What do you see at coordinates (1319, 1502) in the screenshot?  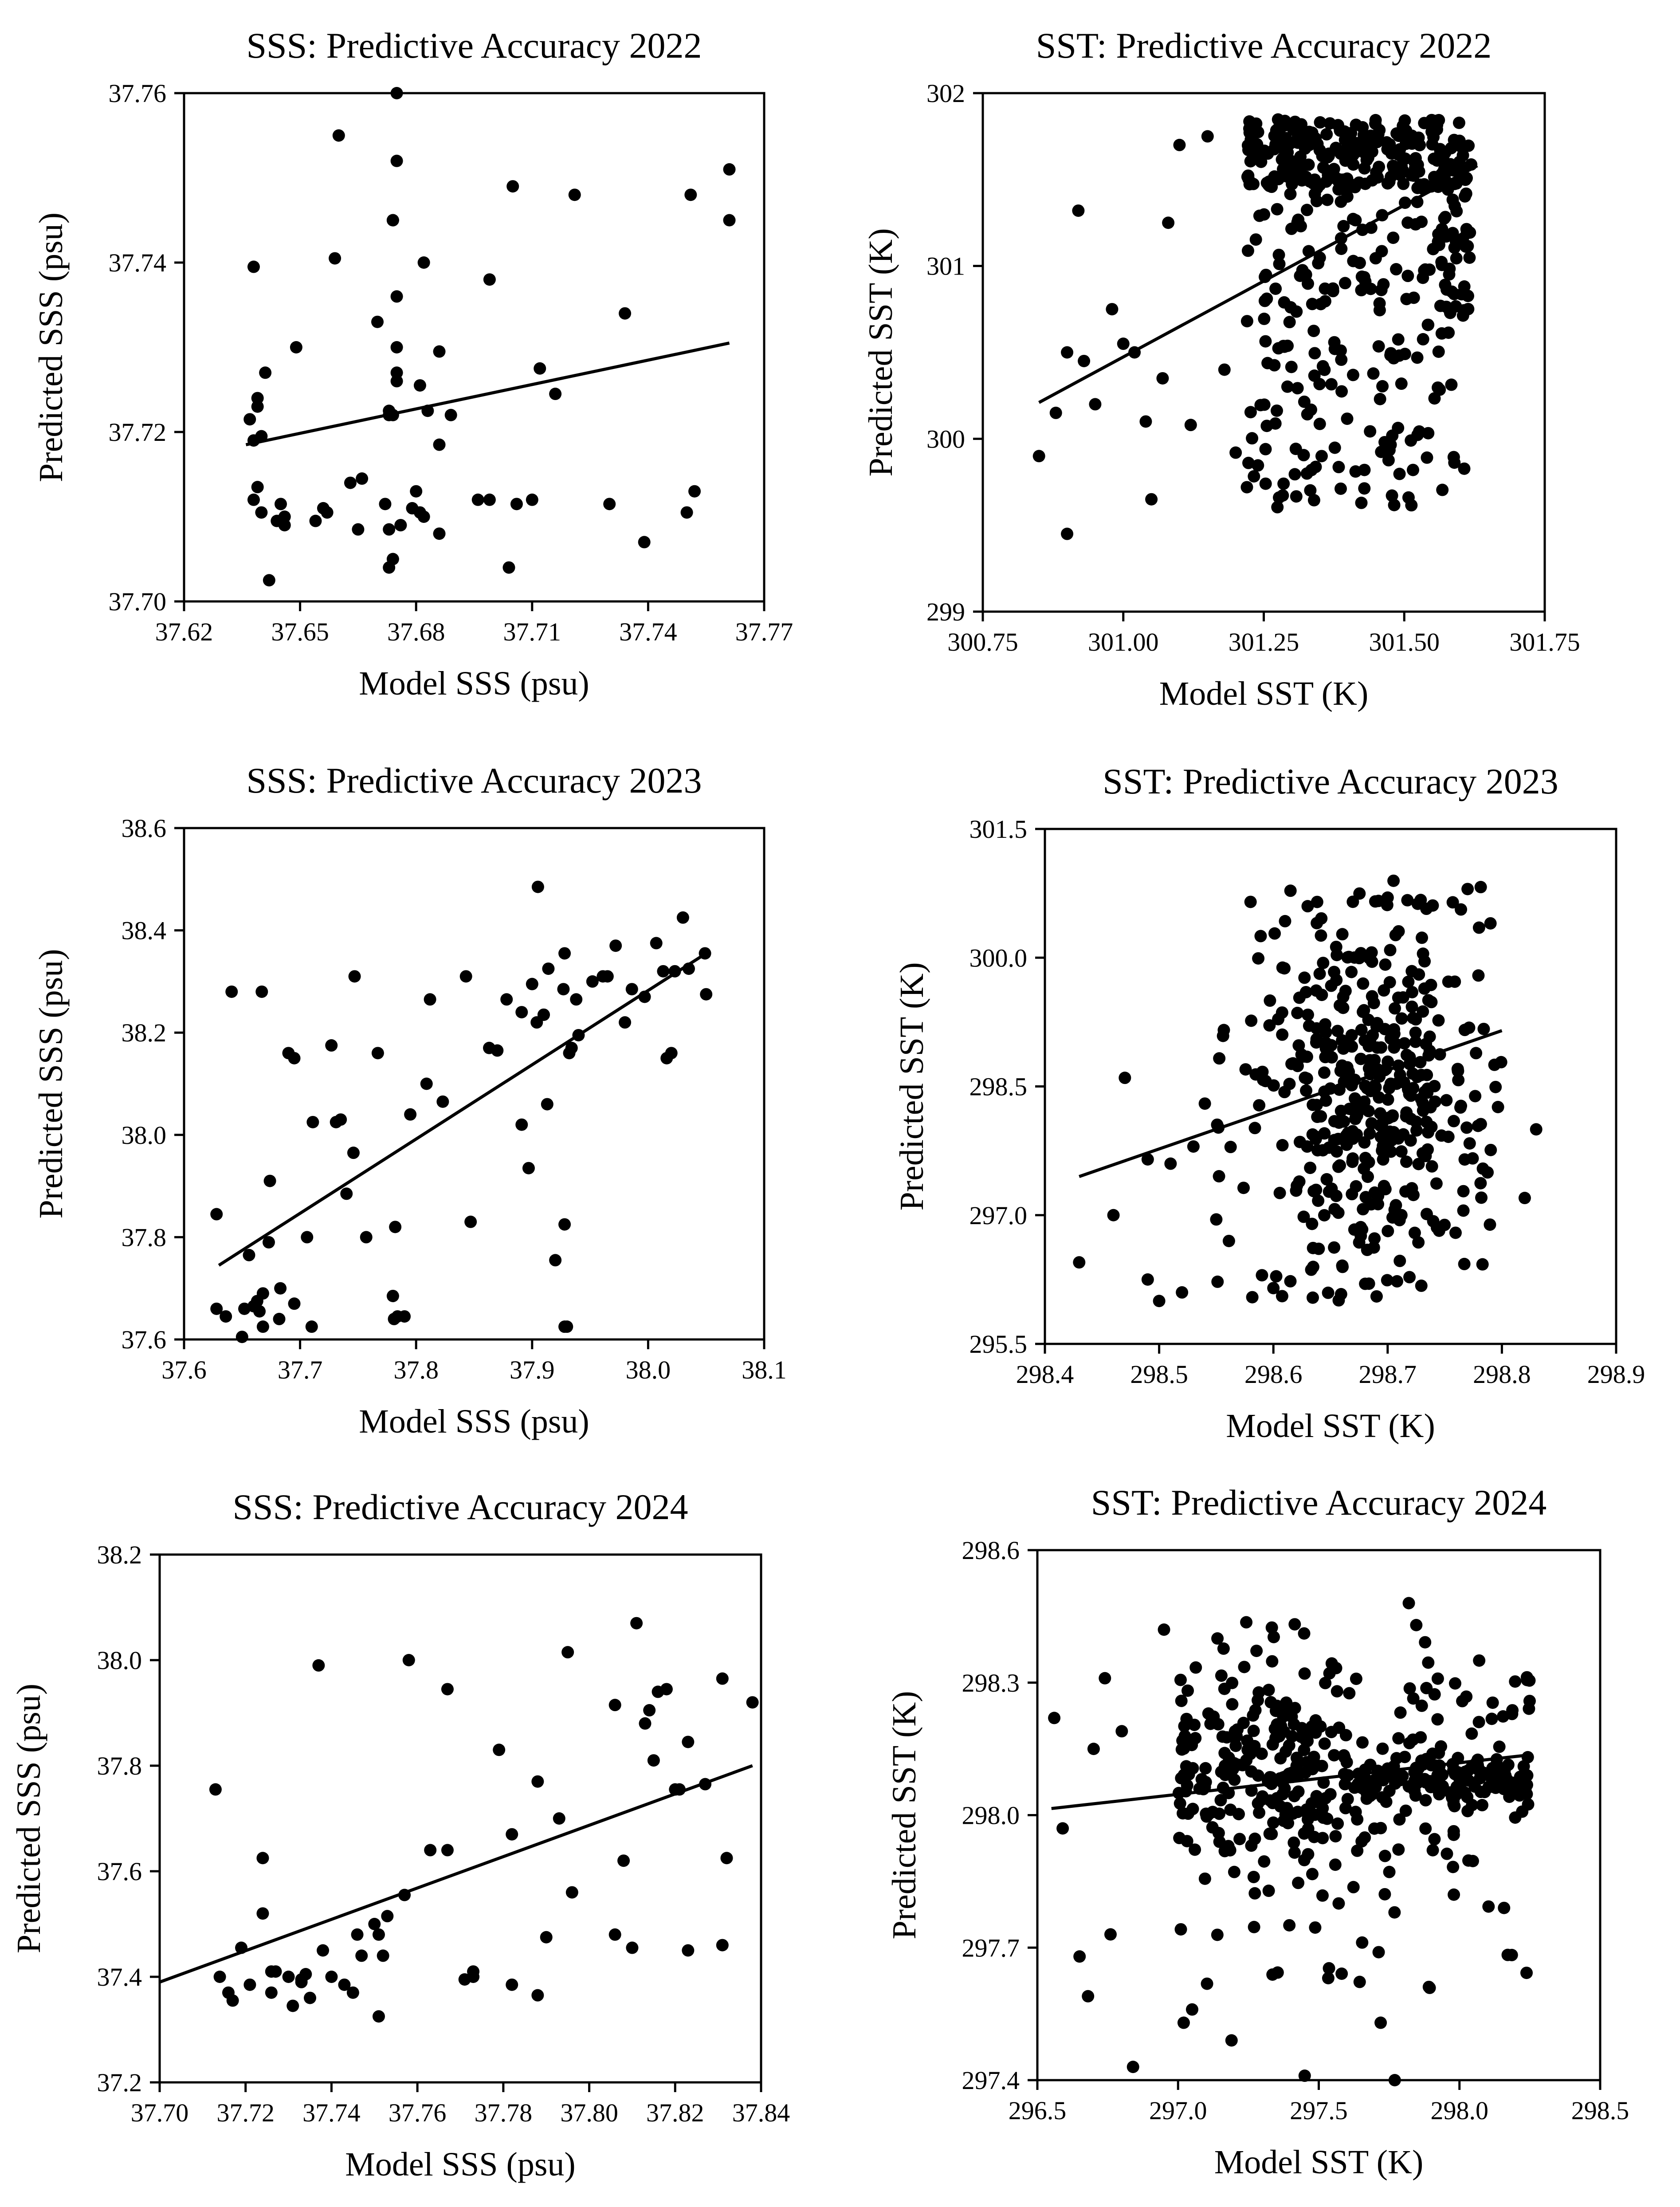 I see `chart-title: SST: Predictive Accuracy 2024` at bounding box center [1319, 1502].